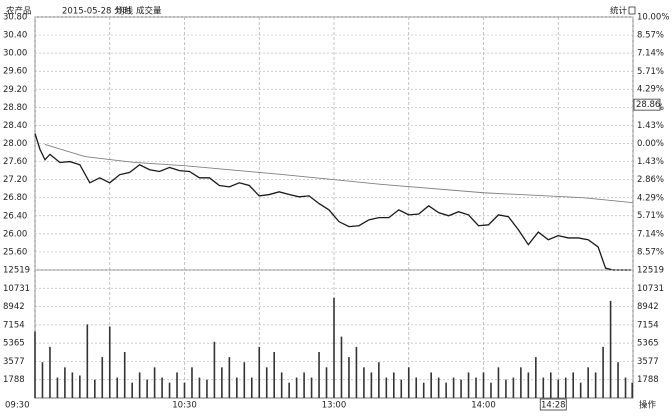 The width and height of the screenshot is (672, 416). What do you see at coordinates (15, 90) in the screenshot?
I see `y-tick-label: 29.20` at bounding box center [15, 90].